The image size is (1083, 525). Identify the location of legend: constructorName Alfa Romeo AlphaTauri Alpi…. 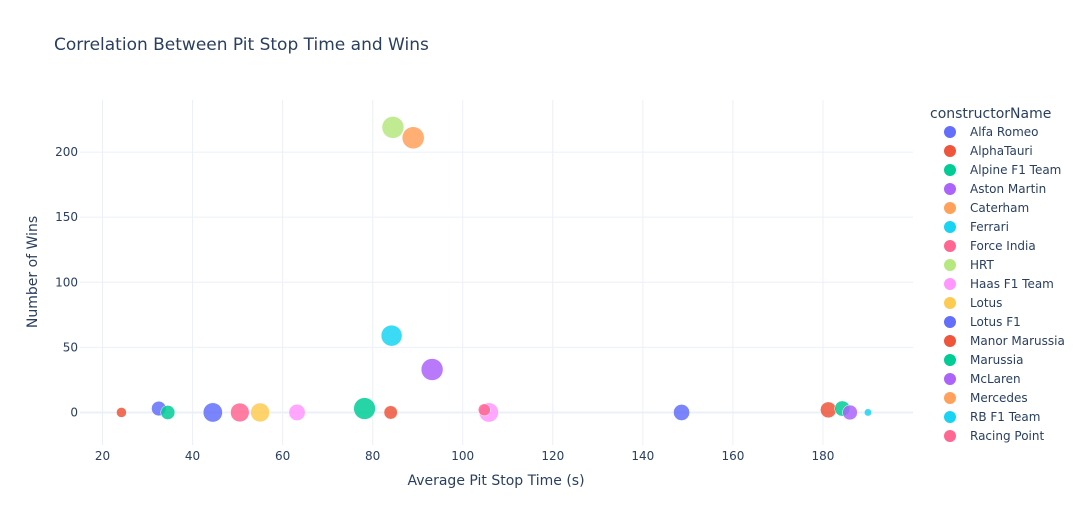
(997, 274).